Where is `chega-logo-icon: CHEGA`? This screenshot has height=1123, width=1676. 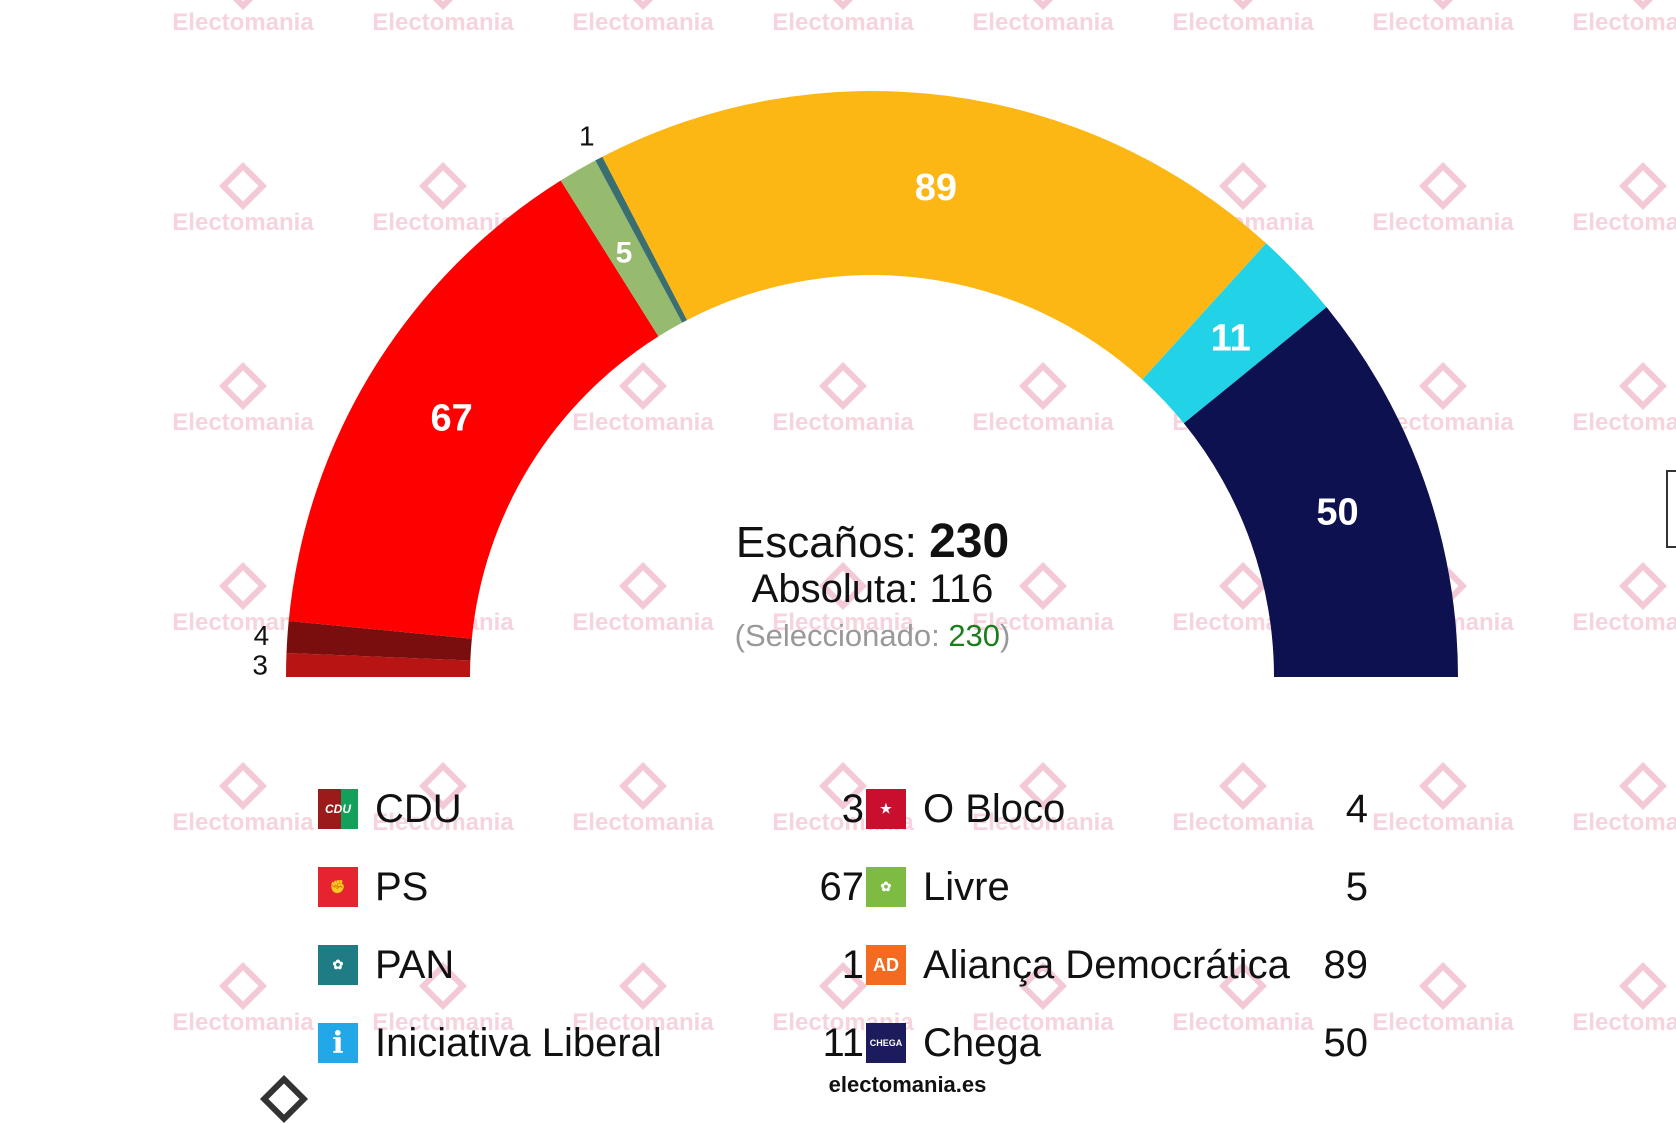 chega-logo-icon: CHEGA is located at coordinates (886, 1043).